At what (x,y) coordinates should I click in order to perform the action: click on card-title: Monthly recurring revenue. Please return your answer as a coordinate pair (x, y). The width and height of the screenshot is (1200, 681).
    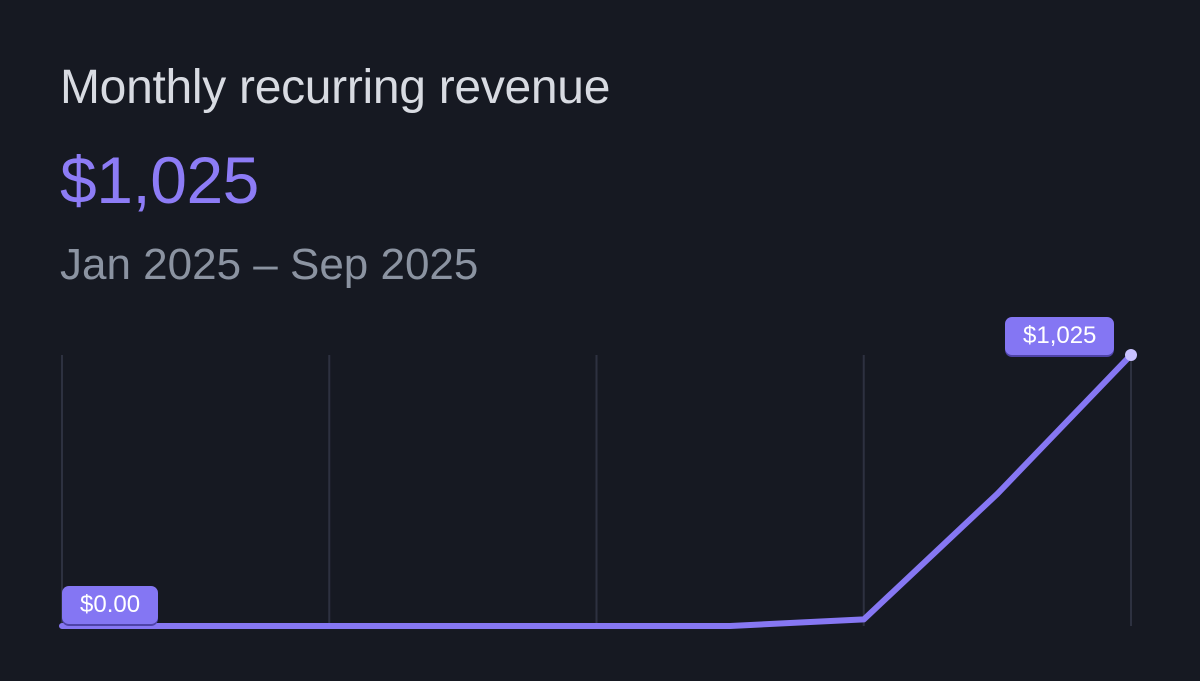
    Looking at the image, I should click on (335, 87).